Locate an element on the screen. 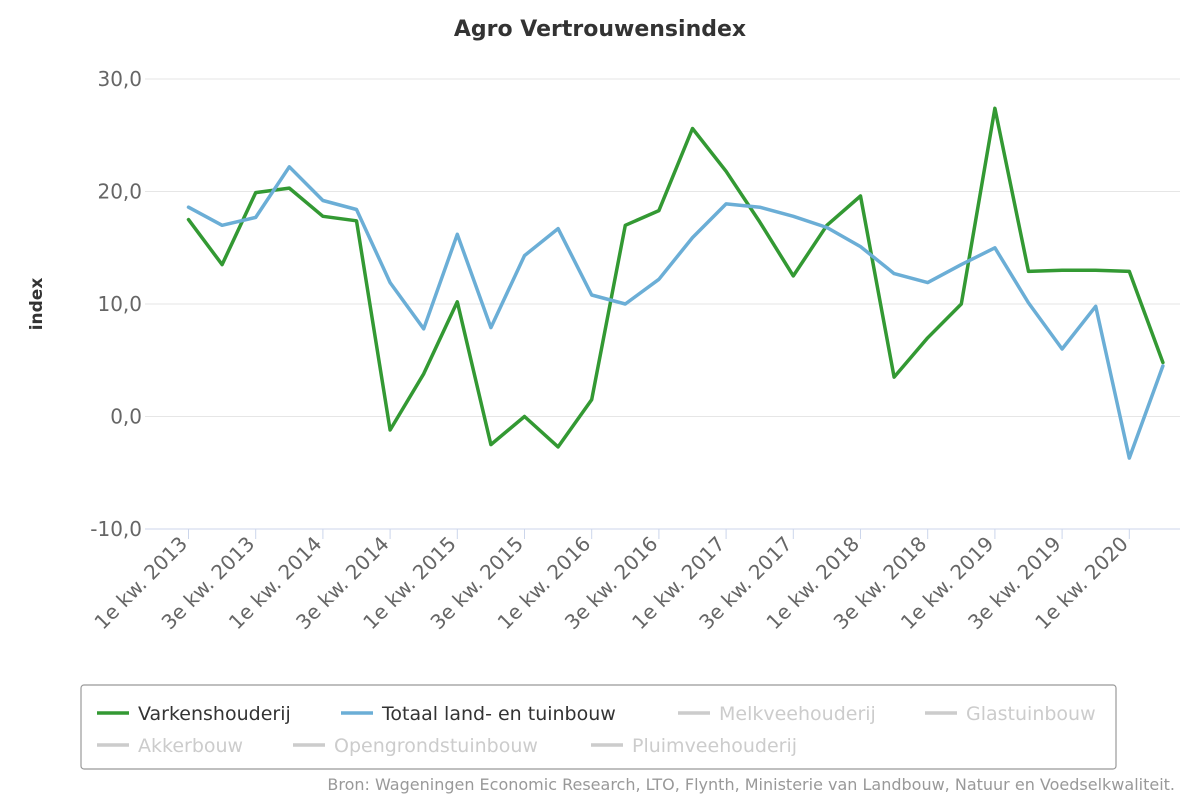 This screenshot has height=800, width=1200. legend-item-6: Pluimveehouderij is located at coordinates (694, 746).